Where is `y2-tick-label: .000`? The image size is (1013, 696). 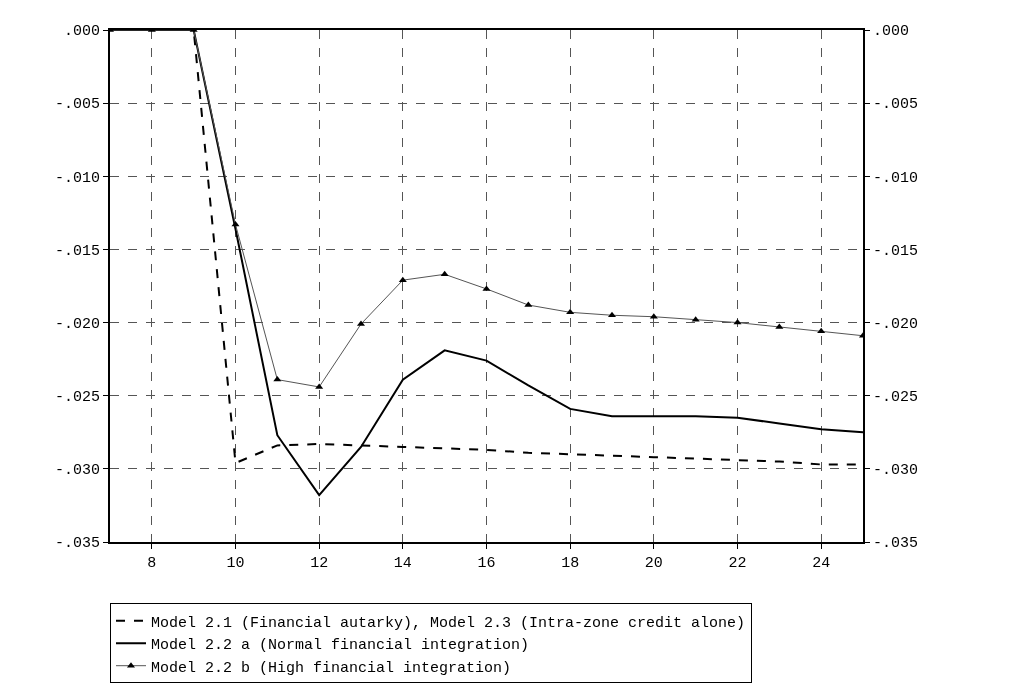 y2-tick-label: .000 is located at coordinates (891, 32).